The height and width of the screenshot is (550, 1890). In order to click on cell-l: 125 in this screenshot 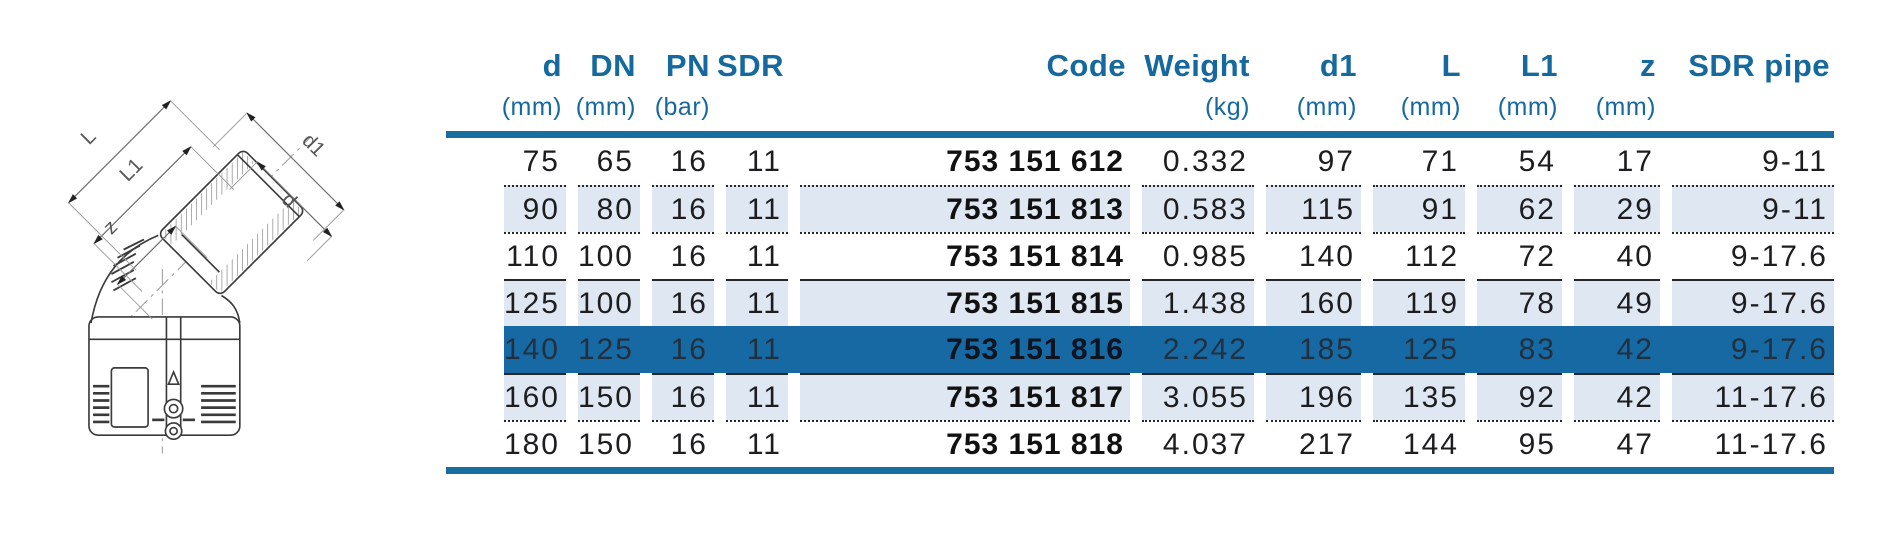, I will do `click(1430, 349)`.